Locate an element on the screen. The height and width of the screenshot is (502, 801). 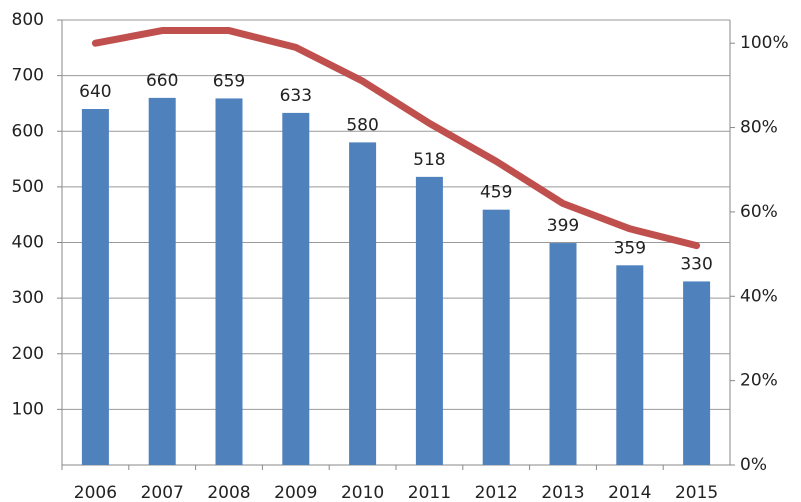
data-label: 640 is located at coordinates (95, 92).